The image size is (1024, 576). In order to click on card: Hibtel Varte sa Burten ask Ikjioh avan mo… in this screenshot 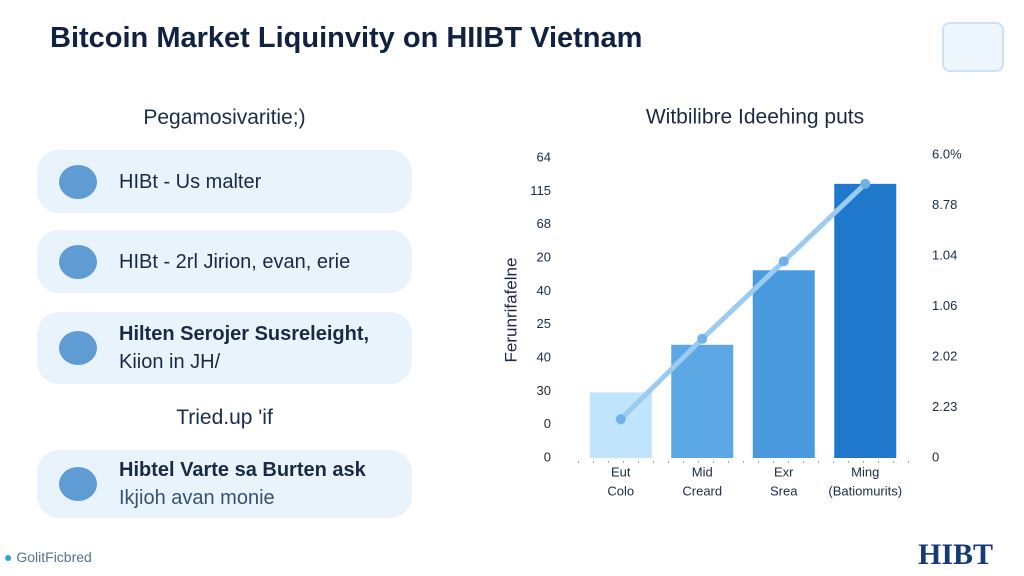, I will do `click(224, 484)`.